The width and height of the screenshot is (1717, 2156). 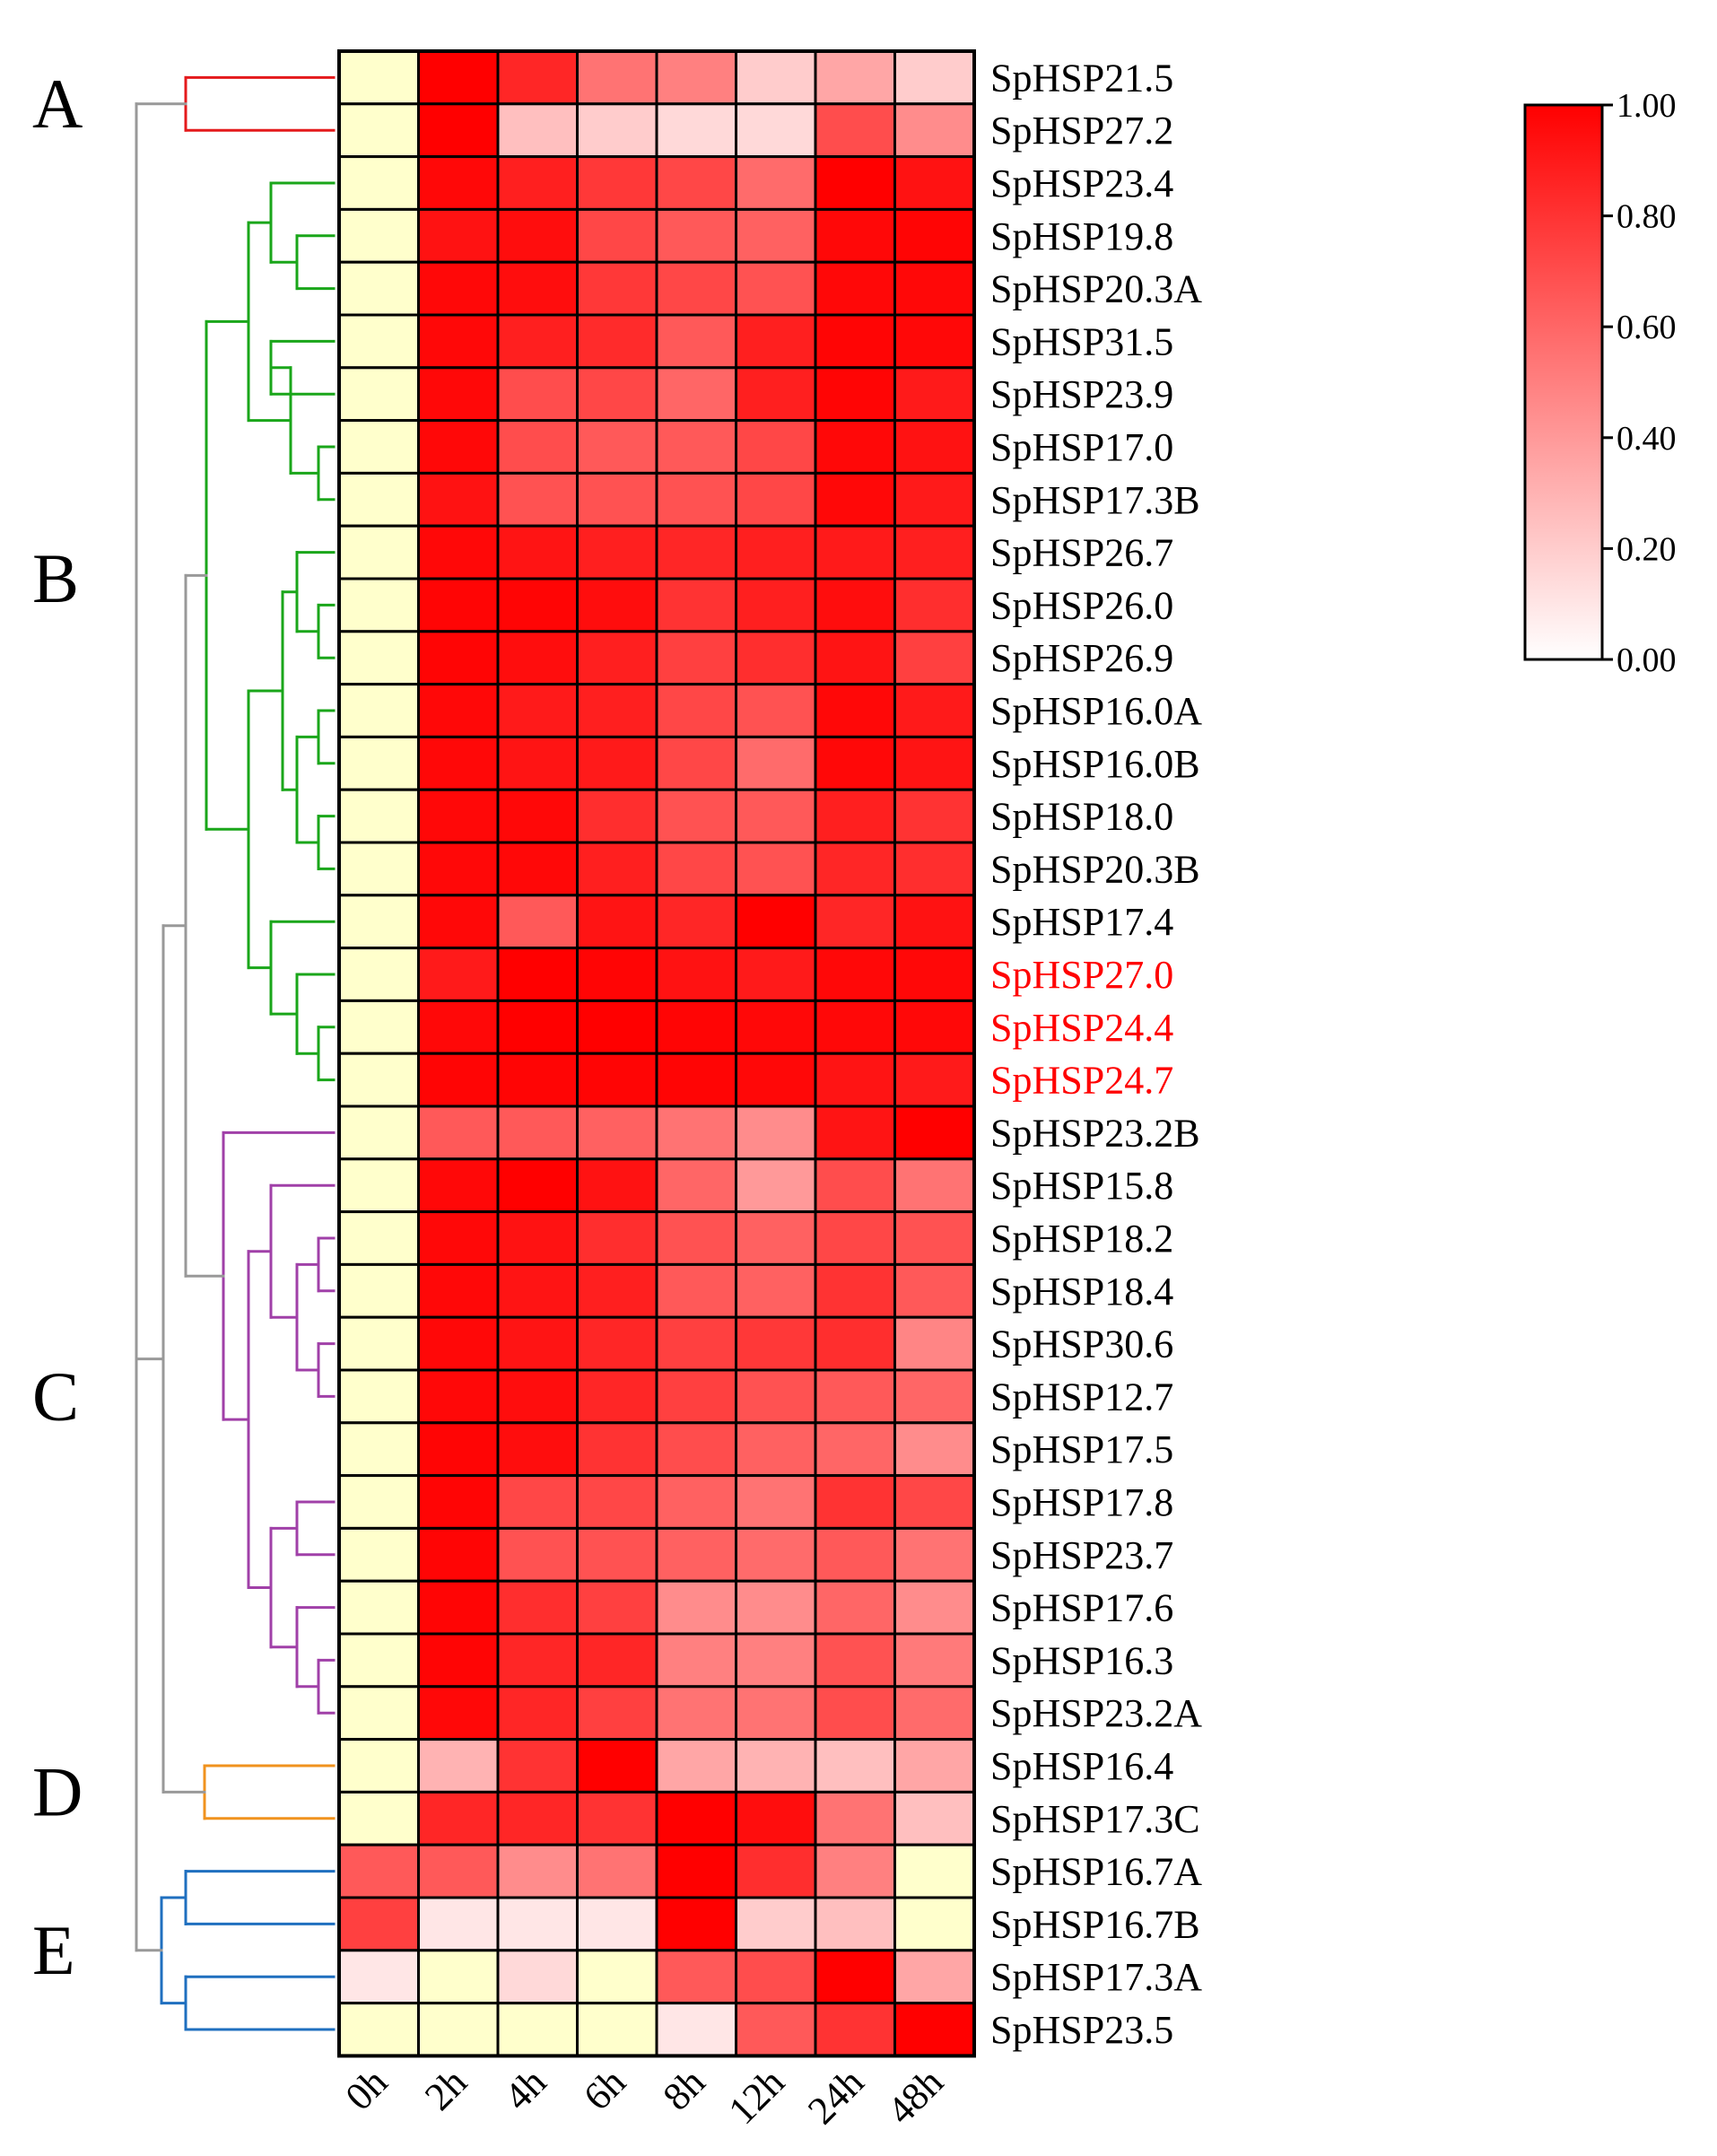 What do you see at coordinates (855, 130) in the screenshot?
I see `heatmap-cell-sphsp27-2-24h` at bounding box center [855, 130].